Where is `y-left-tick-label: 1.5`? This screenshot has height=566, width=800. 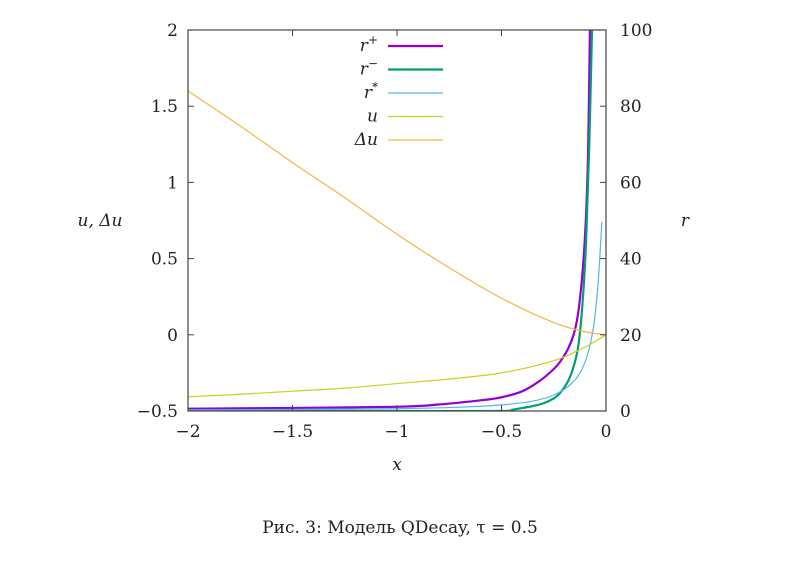
y-left-tick-label: 1.5 is located at coordinates (164, 107).